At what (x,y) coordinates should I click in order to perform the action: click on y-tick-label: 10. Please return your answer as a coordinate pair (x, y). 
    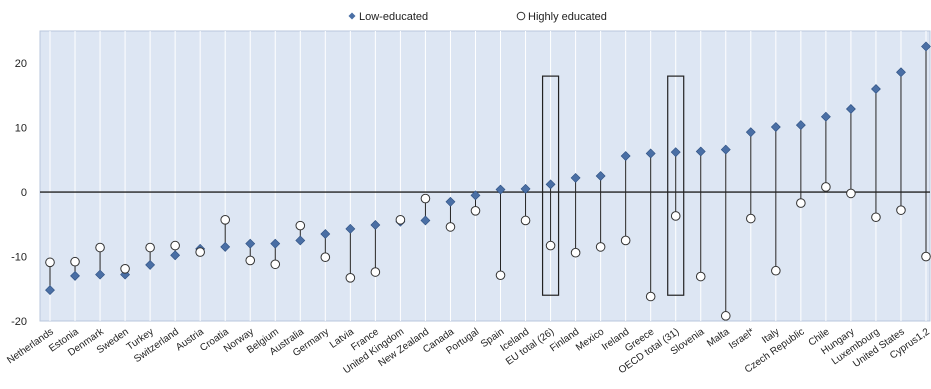
    Looking at the image, I should click on (21, 129).